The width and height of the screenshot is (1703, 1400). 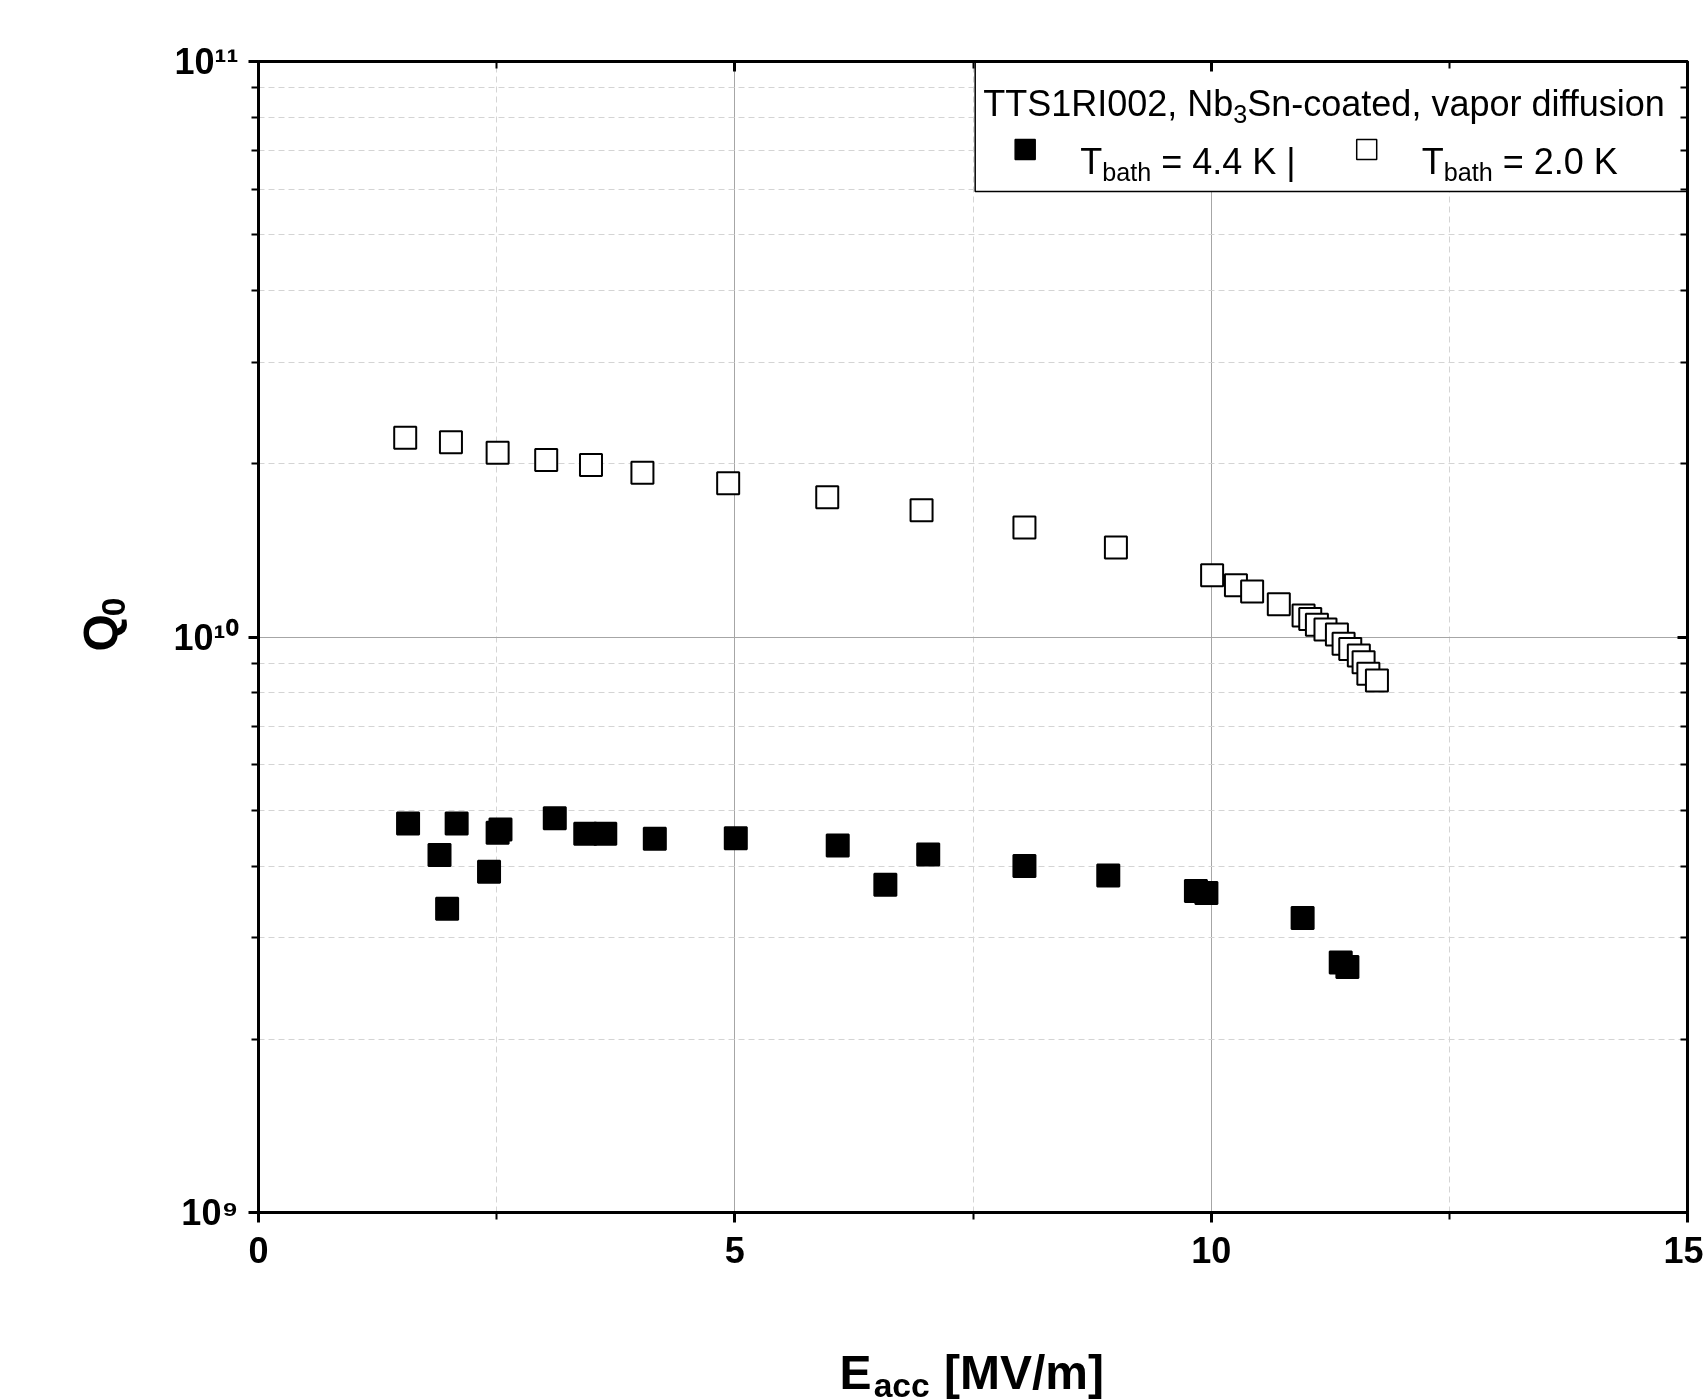 I want to click on y-tick-label: 10¹⁰, so click(x=206, y=637).